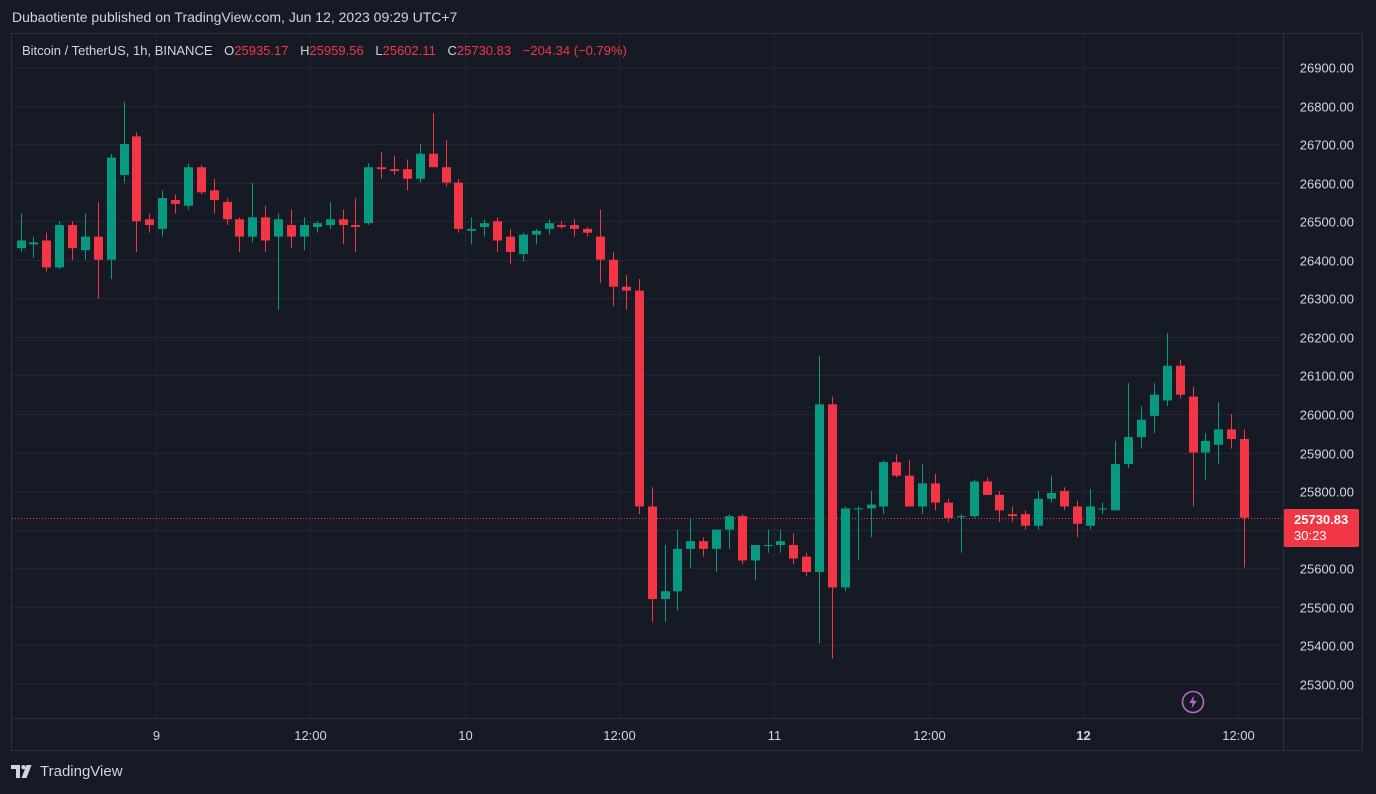  What do you see at coordinates (67, 771) in the screenshot?
I see `tradingview-logo: TradingView` at bounding box center [67, 771].